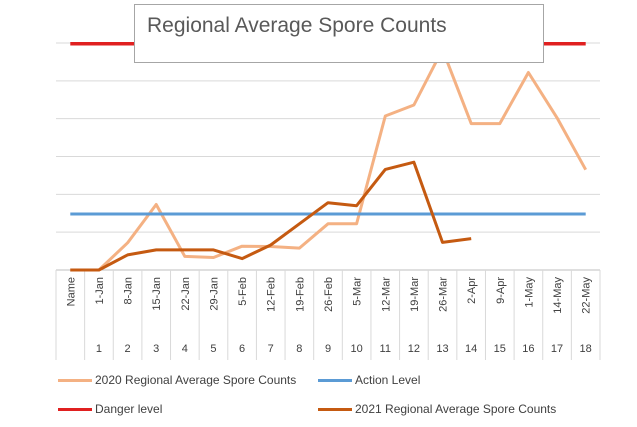 This screenshot has height=427, width=637. What do you see at coordinates (242, 349) in the screenshot?
I see `category-number-label: 6` at bounding box center [242, 349].